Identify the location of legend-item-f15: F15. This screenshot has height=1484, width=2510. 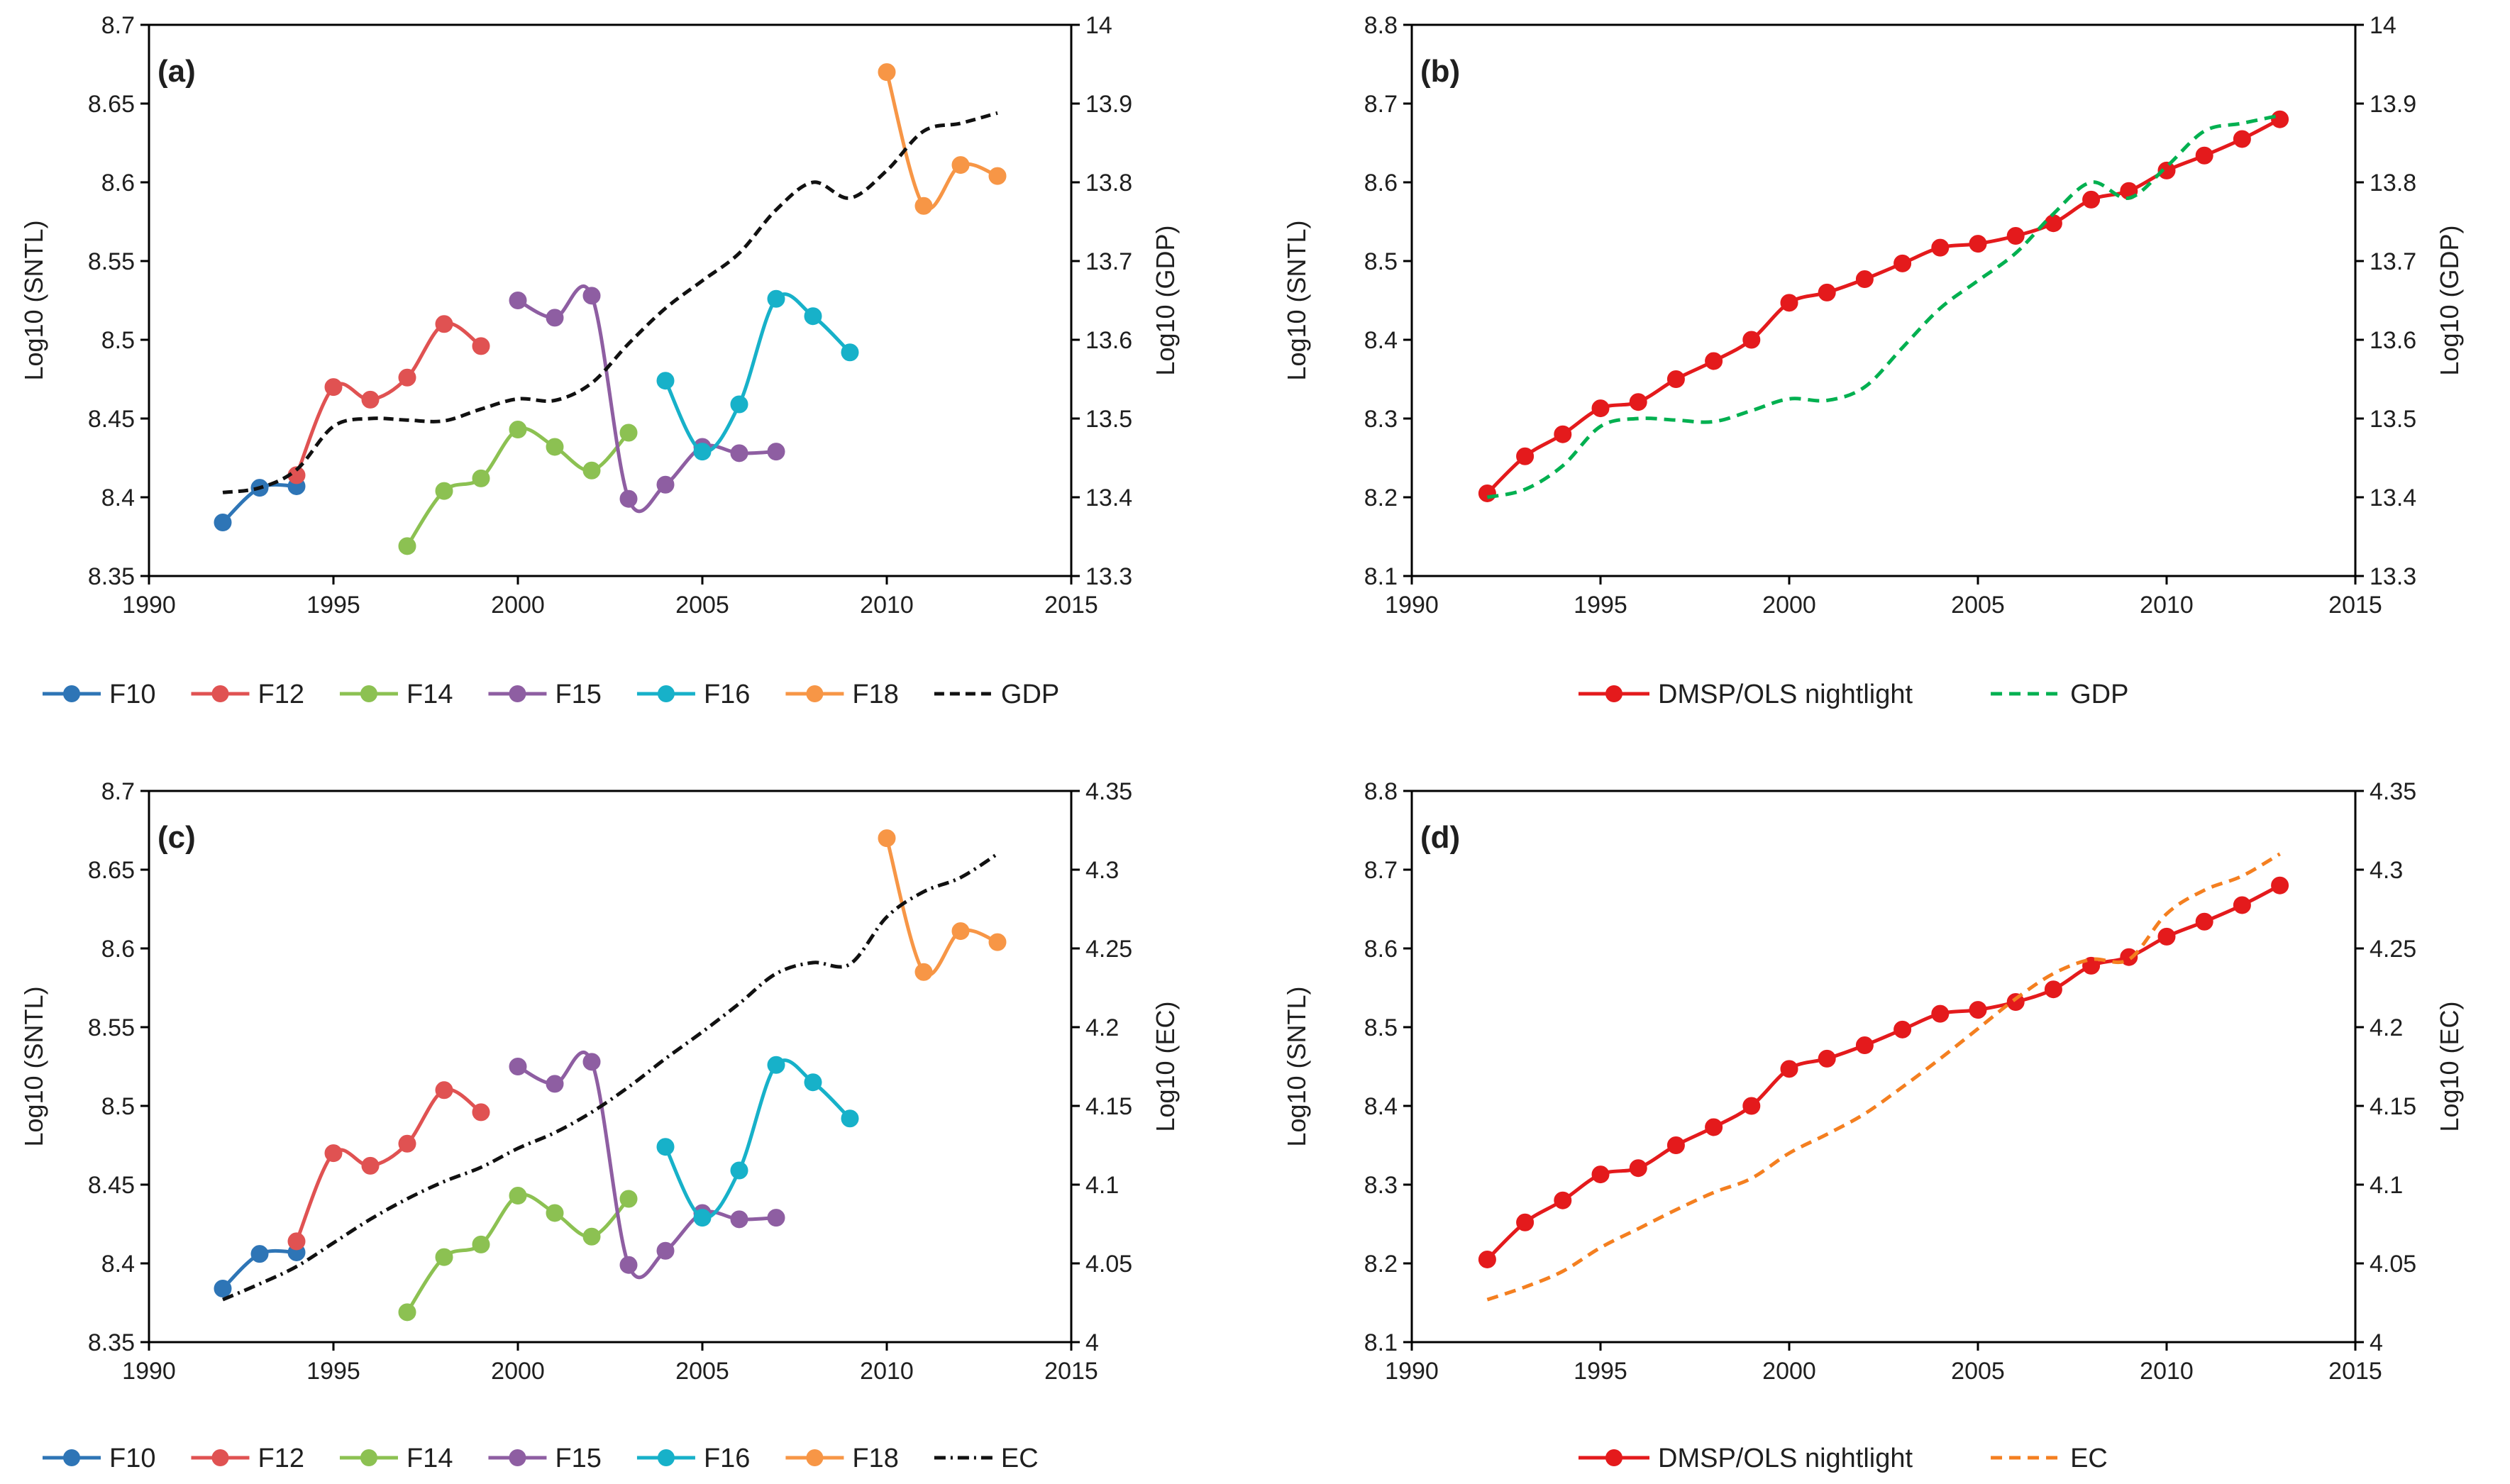
(545, 694).